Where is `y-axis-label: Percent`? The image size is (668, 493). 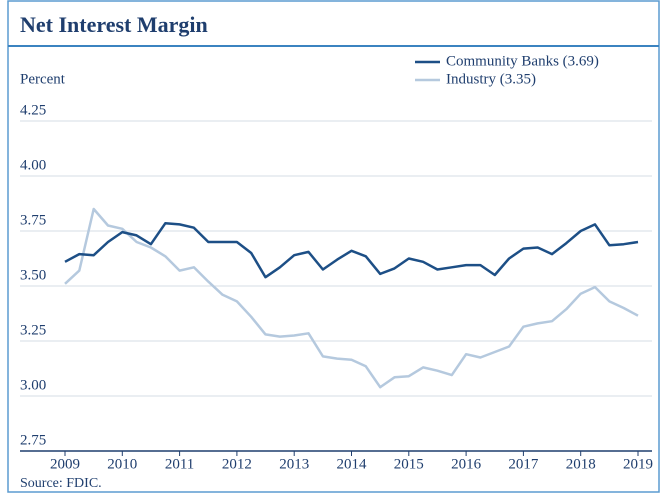 y-axis-label: Percent is located at coordinates (43, 79).